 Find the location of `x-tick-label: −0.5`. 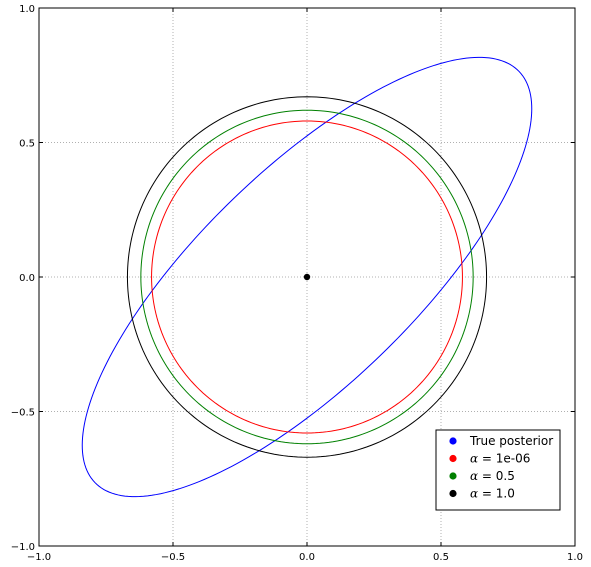

x-tick-label: −0.5 is located at coordinates (173, 557).